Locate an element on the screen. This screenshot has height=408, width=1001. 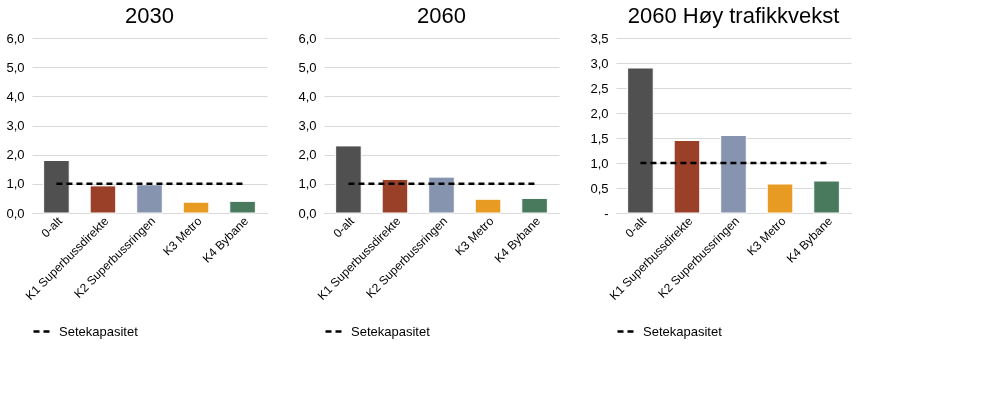
y-tick-label: 3,5 is located at coordinates (599, 38).